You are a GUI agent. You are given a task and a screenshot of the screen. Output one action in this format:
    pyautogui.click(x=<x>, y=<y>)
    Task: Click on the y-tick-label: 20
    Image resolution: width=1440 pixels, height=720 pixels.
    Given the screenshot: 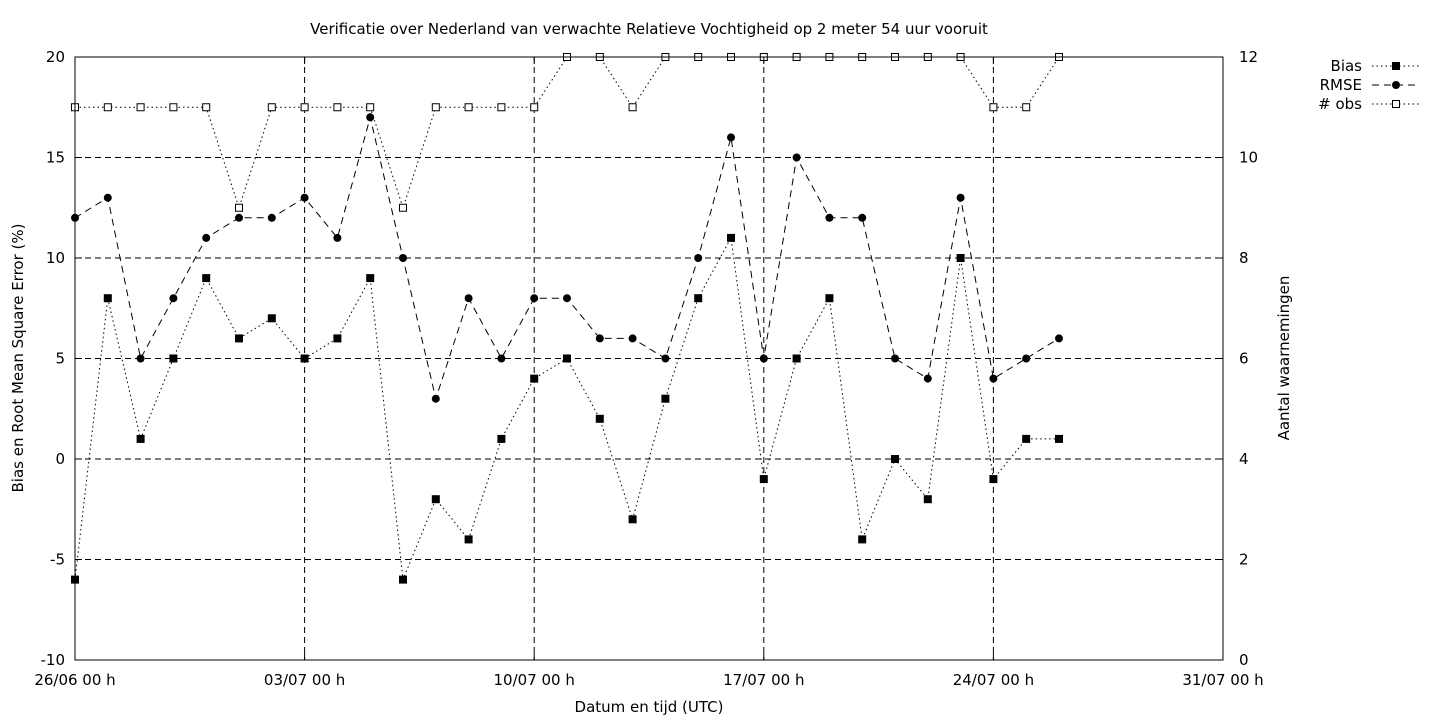 What is the action you would take?
    pyautogui.click(x=55, y=57)
    